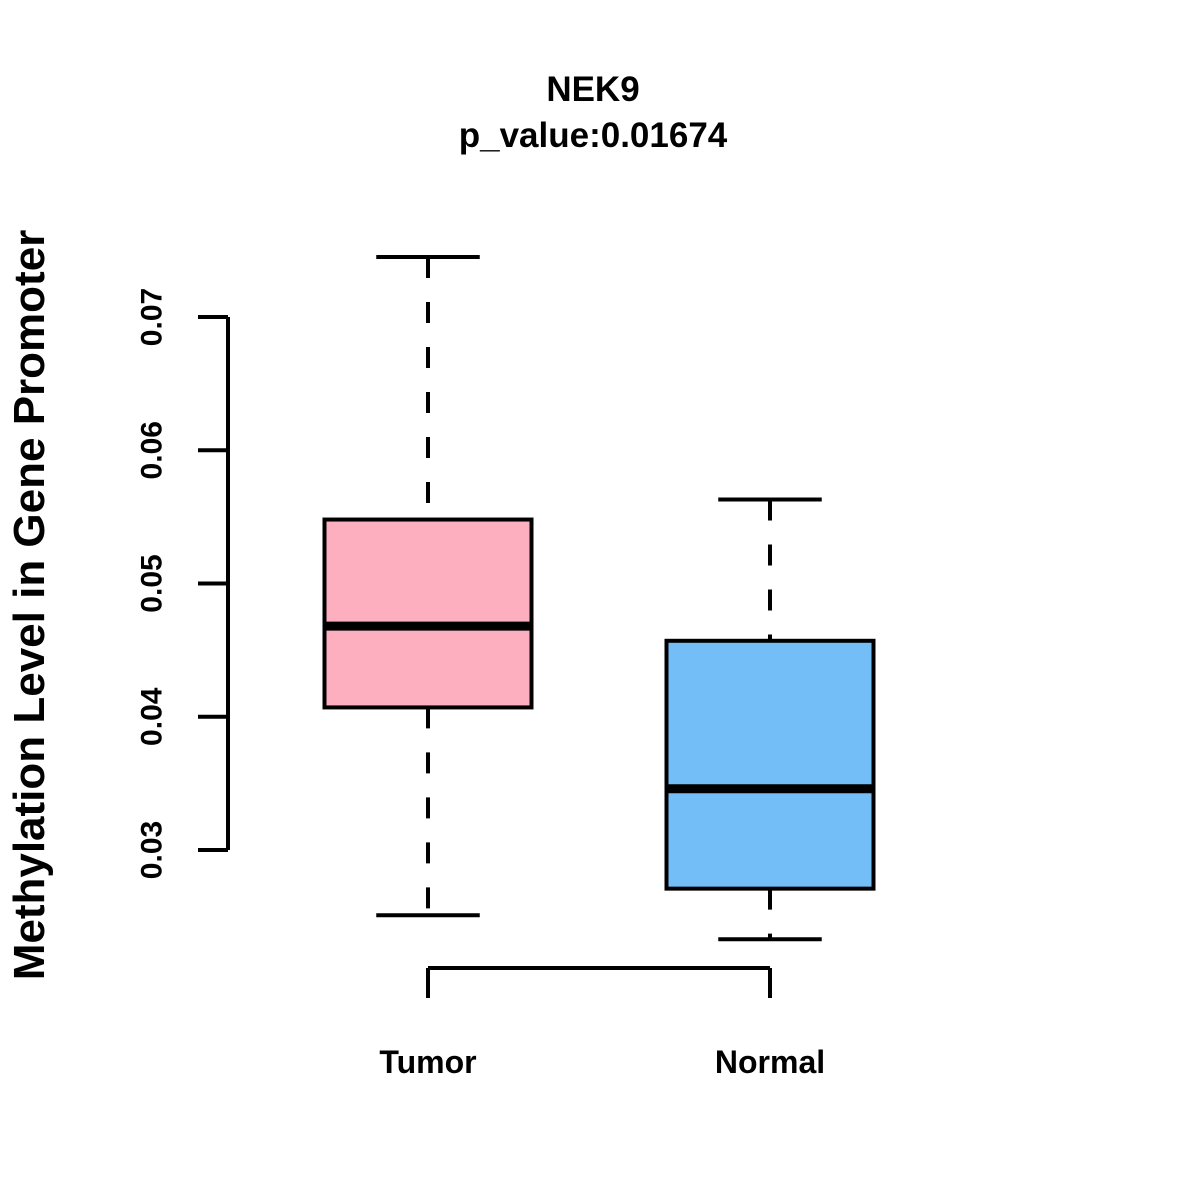  I want to click on y-axis-tick-label: 0.03, so click(152, 850).